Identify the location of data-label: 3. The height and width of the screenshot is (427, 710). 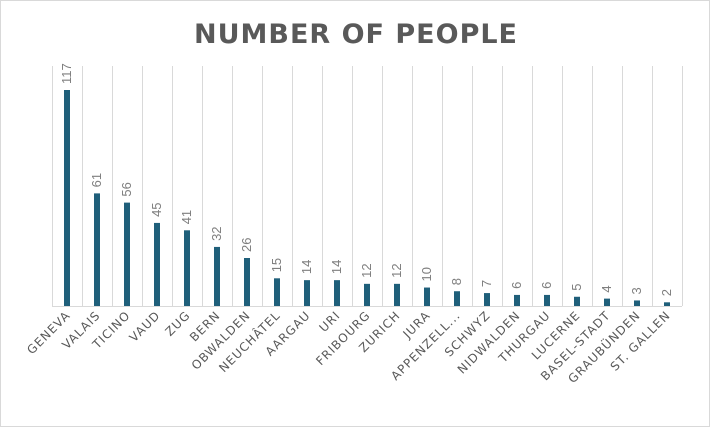
(636, 290).